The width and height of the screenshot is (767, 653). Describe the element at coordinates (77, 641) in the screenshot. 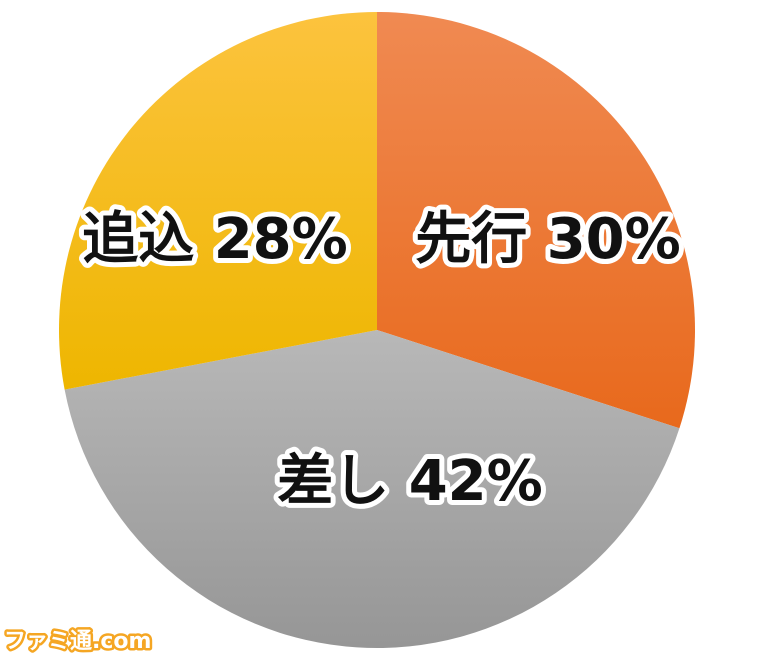

I see `watermark-logo: ファミ通.com` at that location.